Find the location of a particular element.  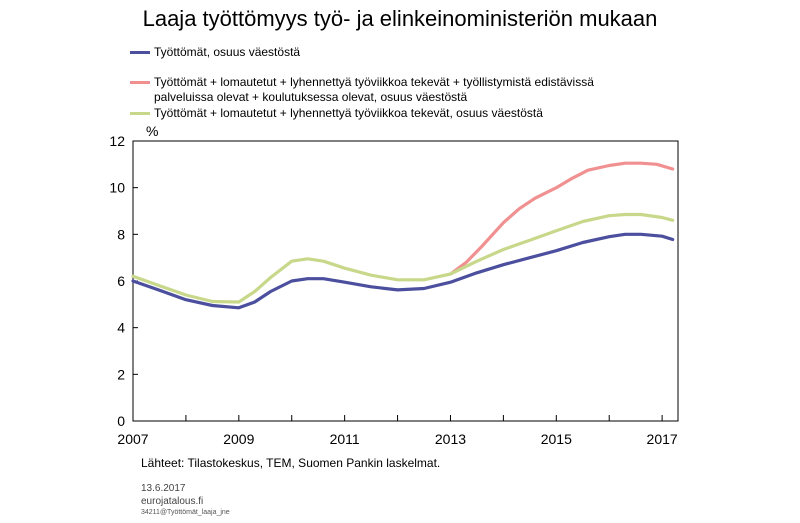

legend-label-tyottomat: Työttömät, osuus väestöstä is located at coordinates (227, 52).